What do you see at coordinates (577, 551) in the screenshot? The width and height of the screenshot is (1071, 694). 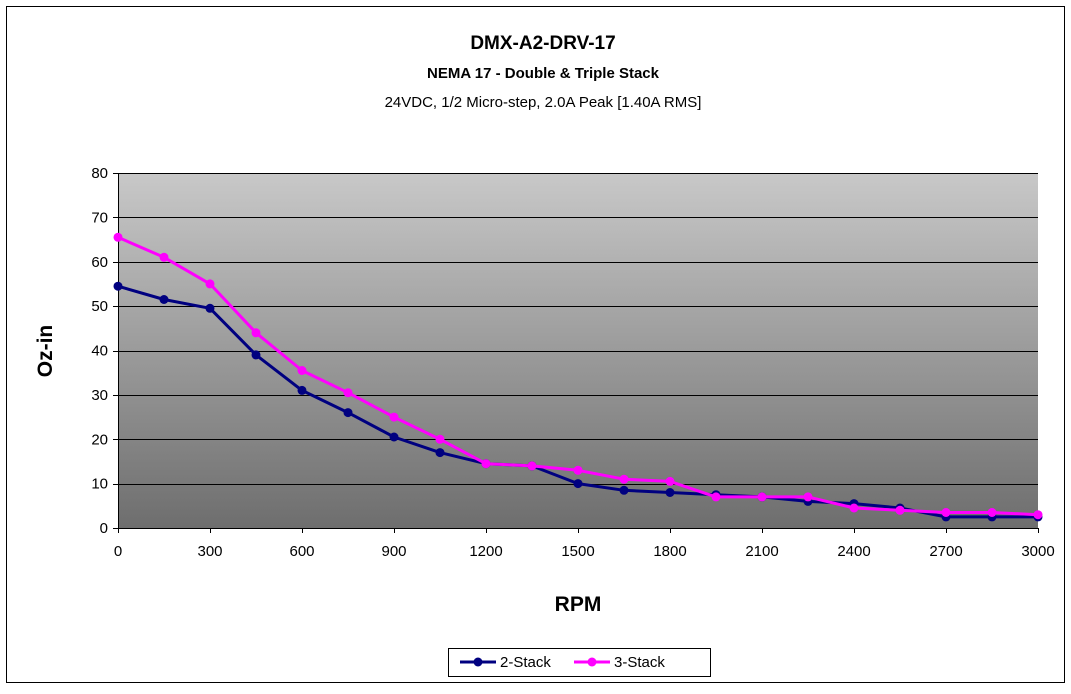 I see `x-tick-label: 1500` at bounding box center [577, 551].